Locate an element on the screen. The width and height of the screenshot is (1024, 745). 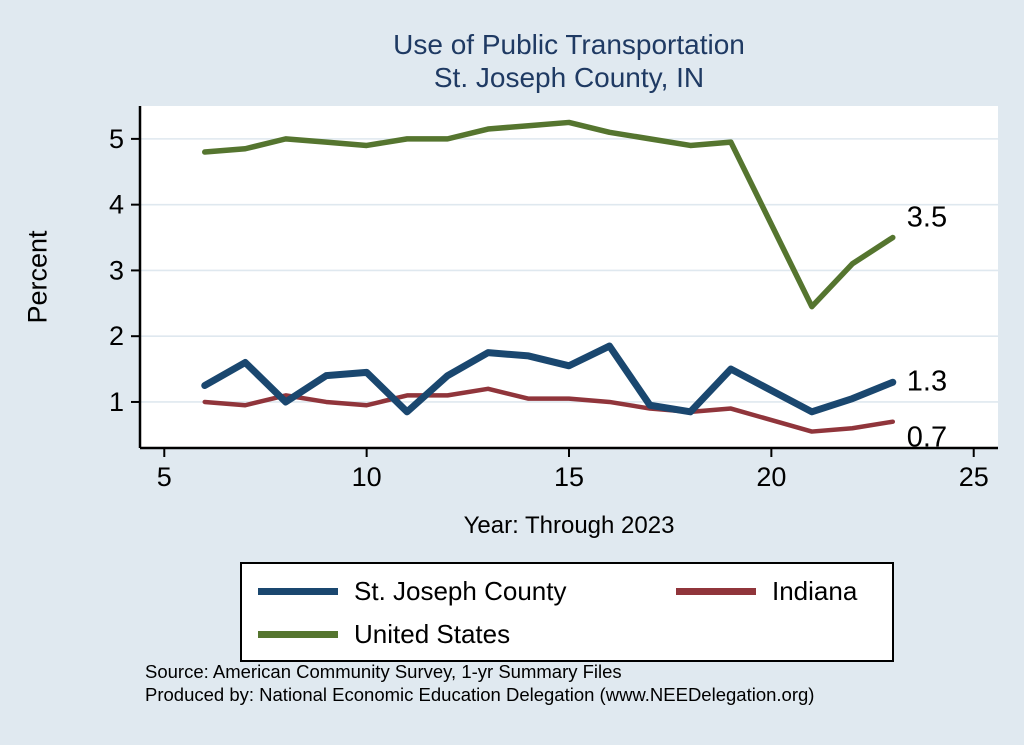
legend-grid: St. Joseph County Indiana United States is located at coordinates (567, 613).